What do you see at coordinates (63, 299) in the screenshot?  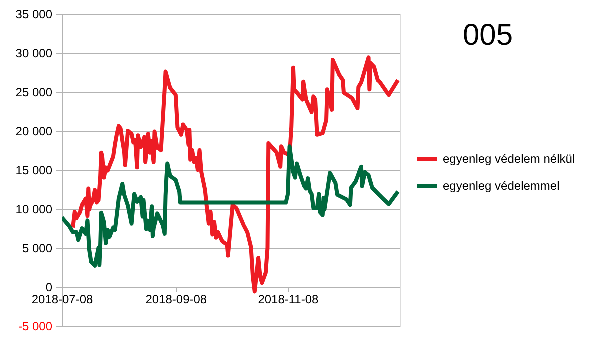 I see `x-tick-label: 2018-07-08` at bounding box center [63, 299].